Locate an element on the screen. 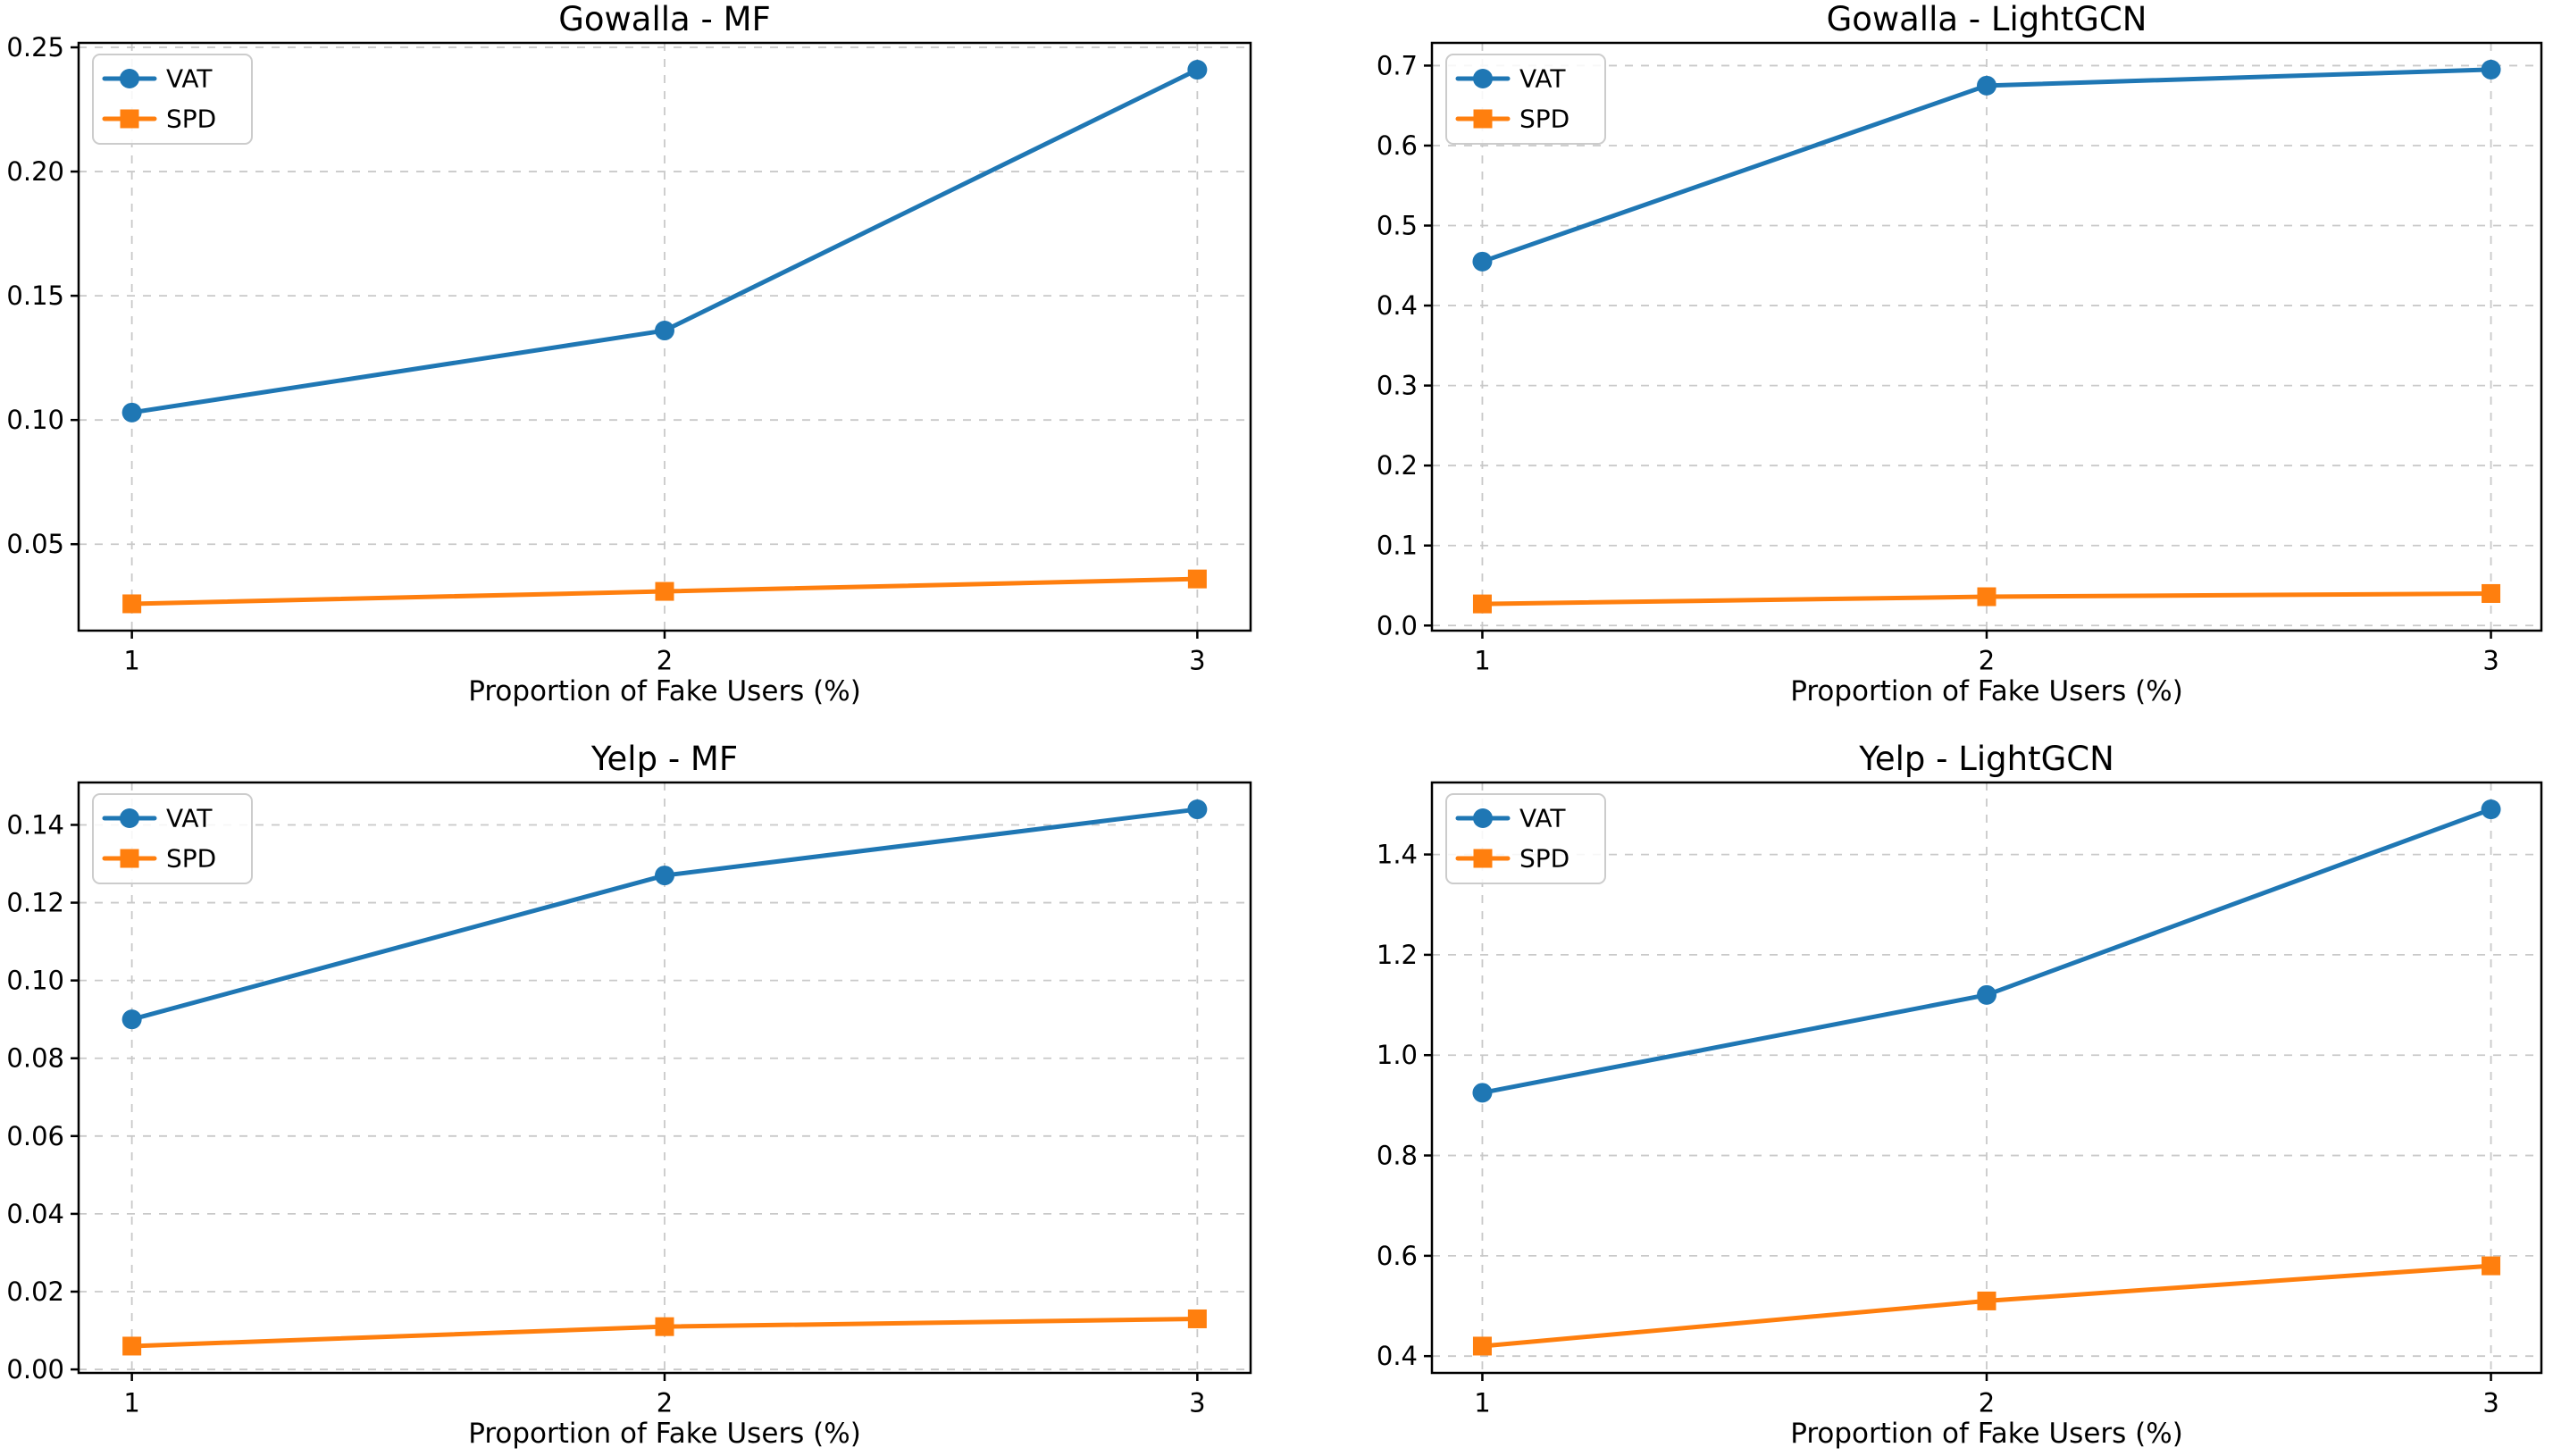  chart-title: Gowalla - LightGCN is located at coordinates (1987, 19).